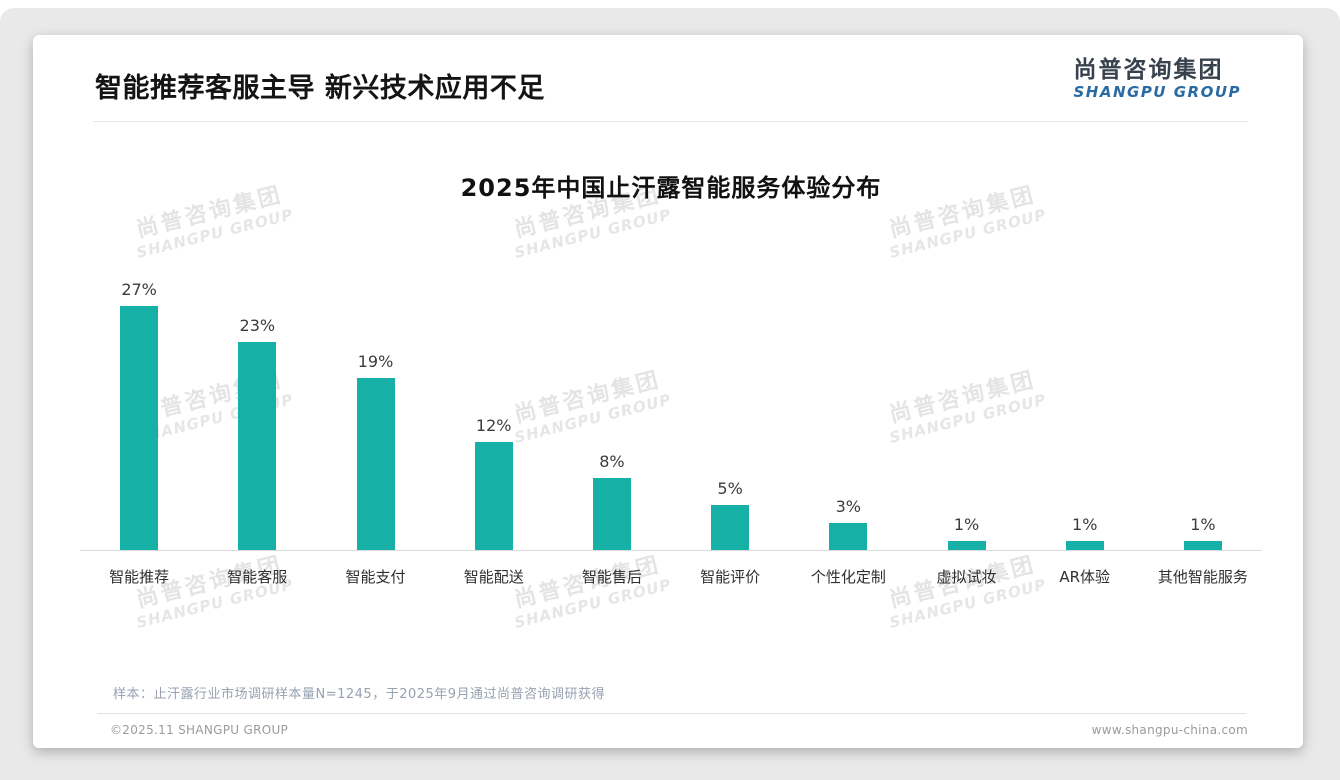 The width and height of the screenshot is (1340, 780). What do you see at coordinates (1202, 577) in the screenshot?
I see `x-axis-label: 其他智能服务` at bounding box center [1202, 577].